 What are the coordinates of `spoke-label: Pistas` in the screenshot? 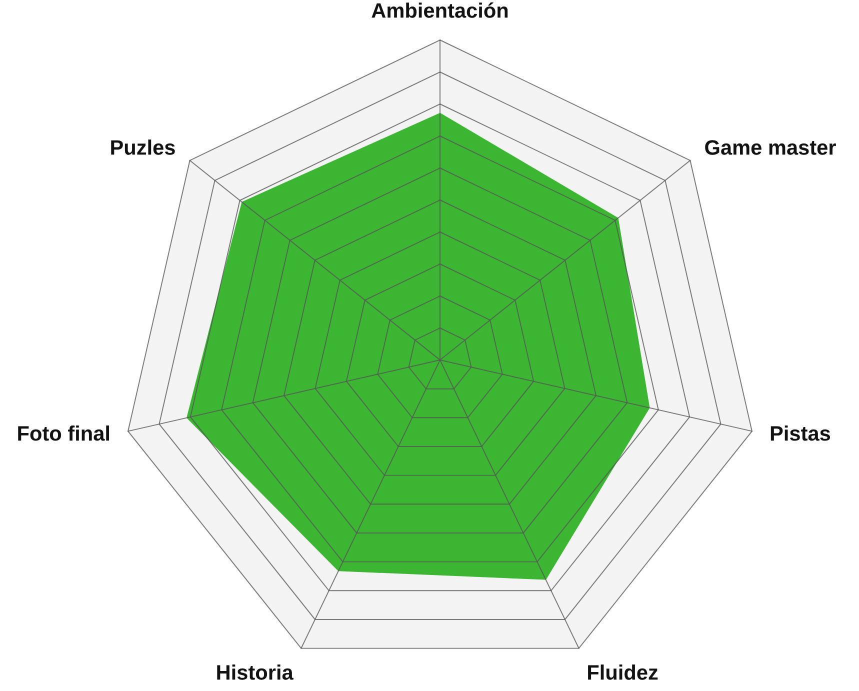 It's located at (800, 433).